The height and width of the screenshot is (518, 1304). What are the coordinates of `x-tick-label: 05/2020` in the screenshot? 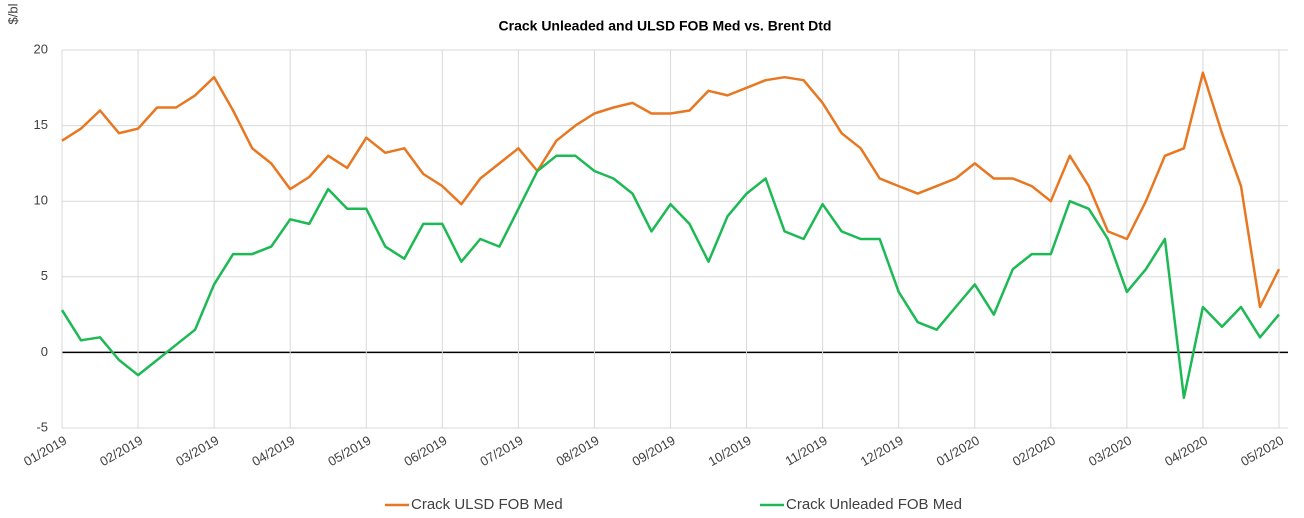 It's located at (1262, 451).